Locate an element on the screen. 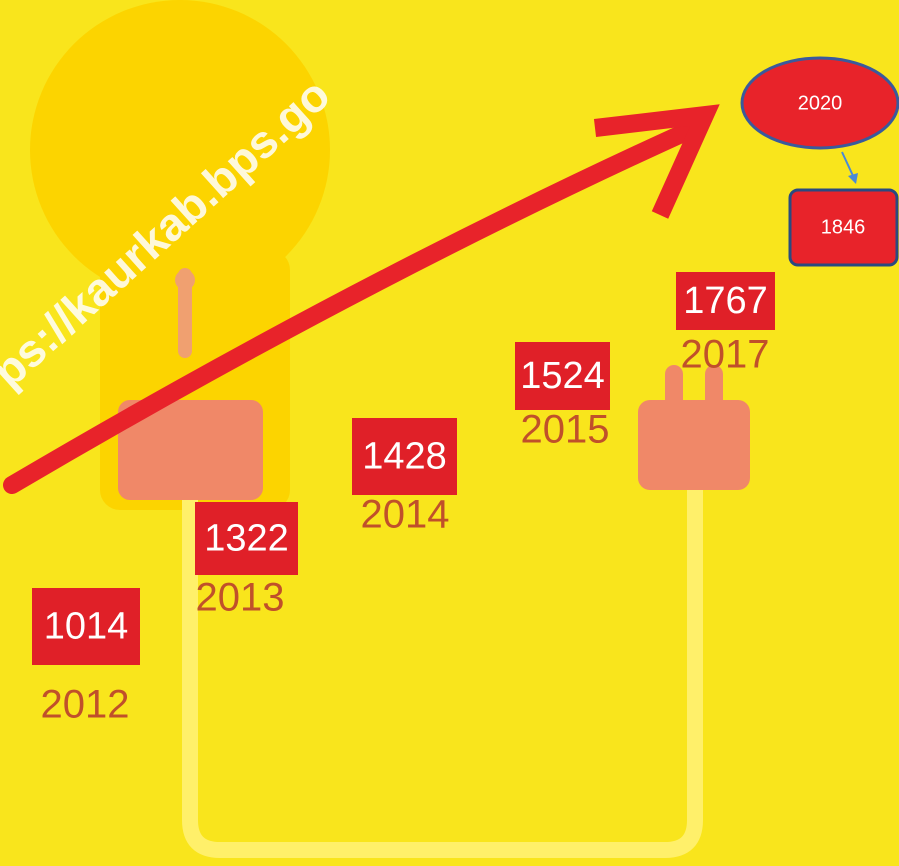 This screenshot has height=866, width=899. value-label: 1322 is located at coordinates (246, 539).